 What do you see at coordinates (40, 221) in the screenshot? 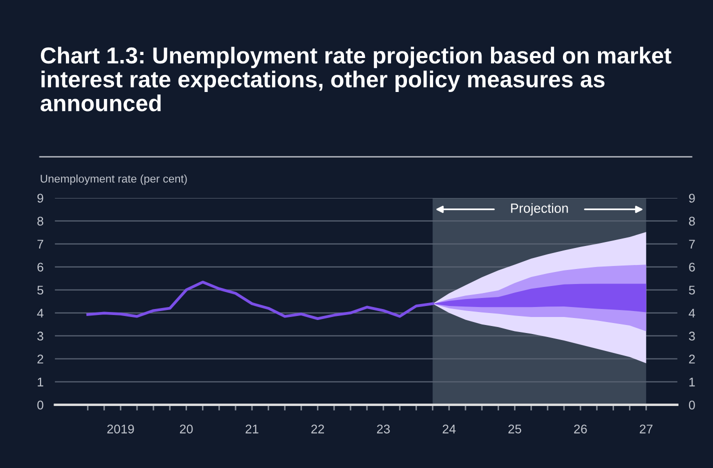
I see `y-tick-label: 8` at bounding box center [40, 221].